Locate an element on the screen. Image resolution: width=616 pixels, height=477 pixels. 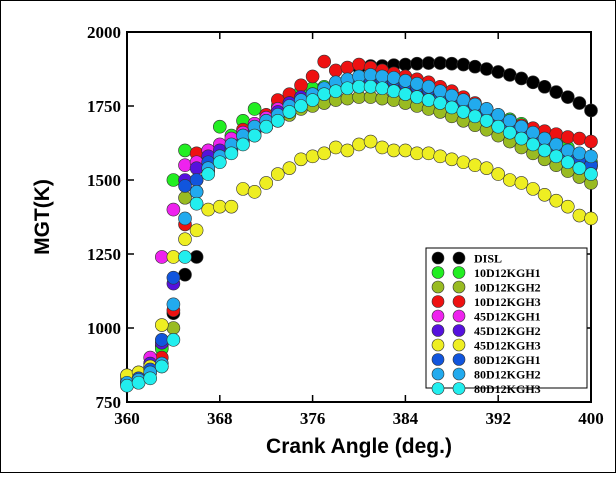
x-tick-label: 392 is located at coordinates (498, 418).